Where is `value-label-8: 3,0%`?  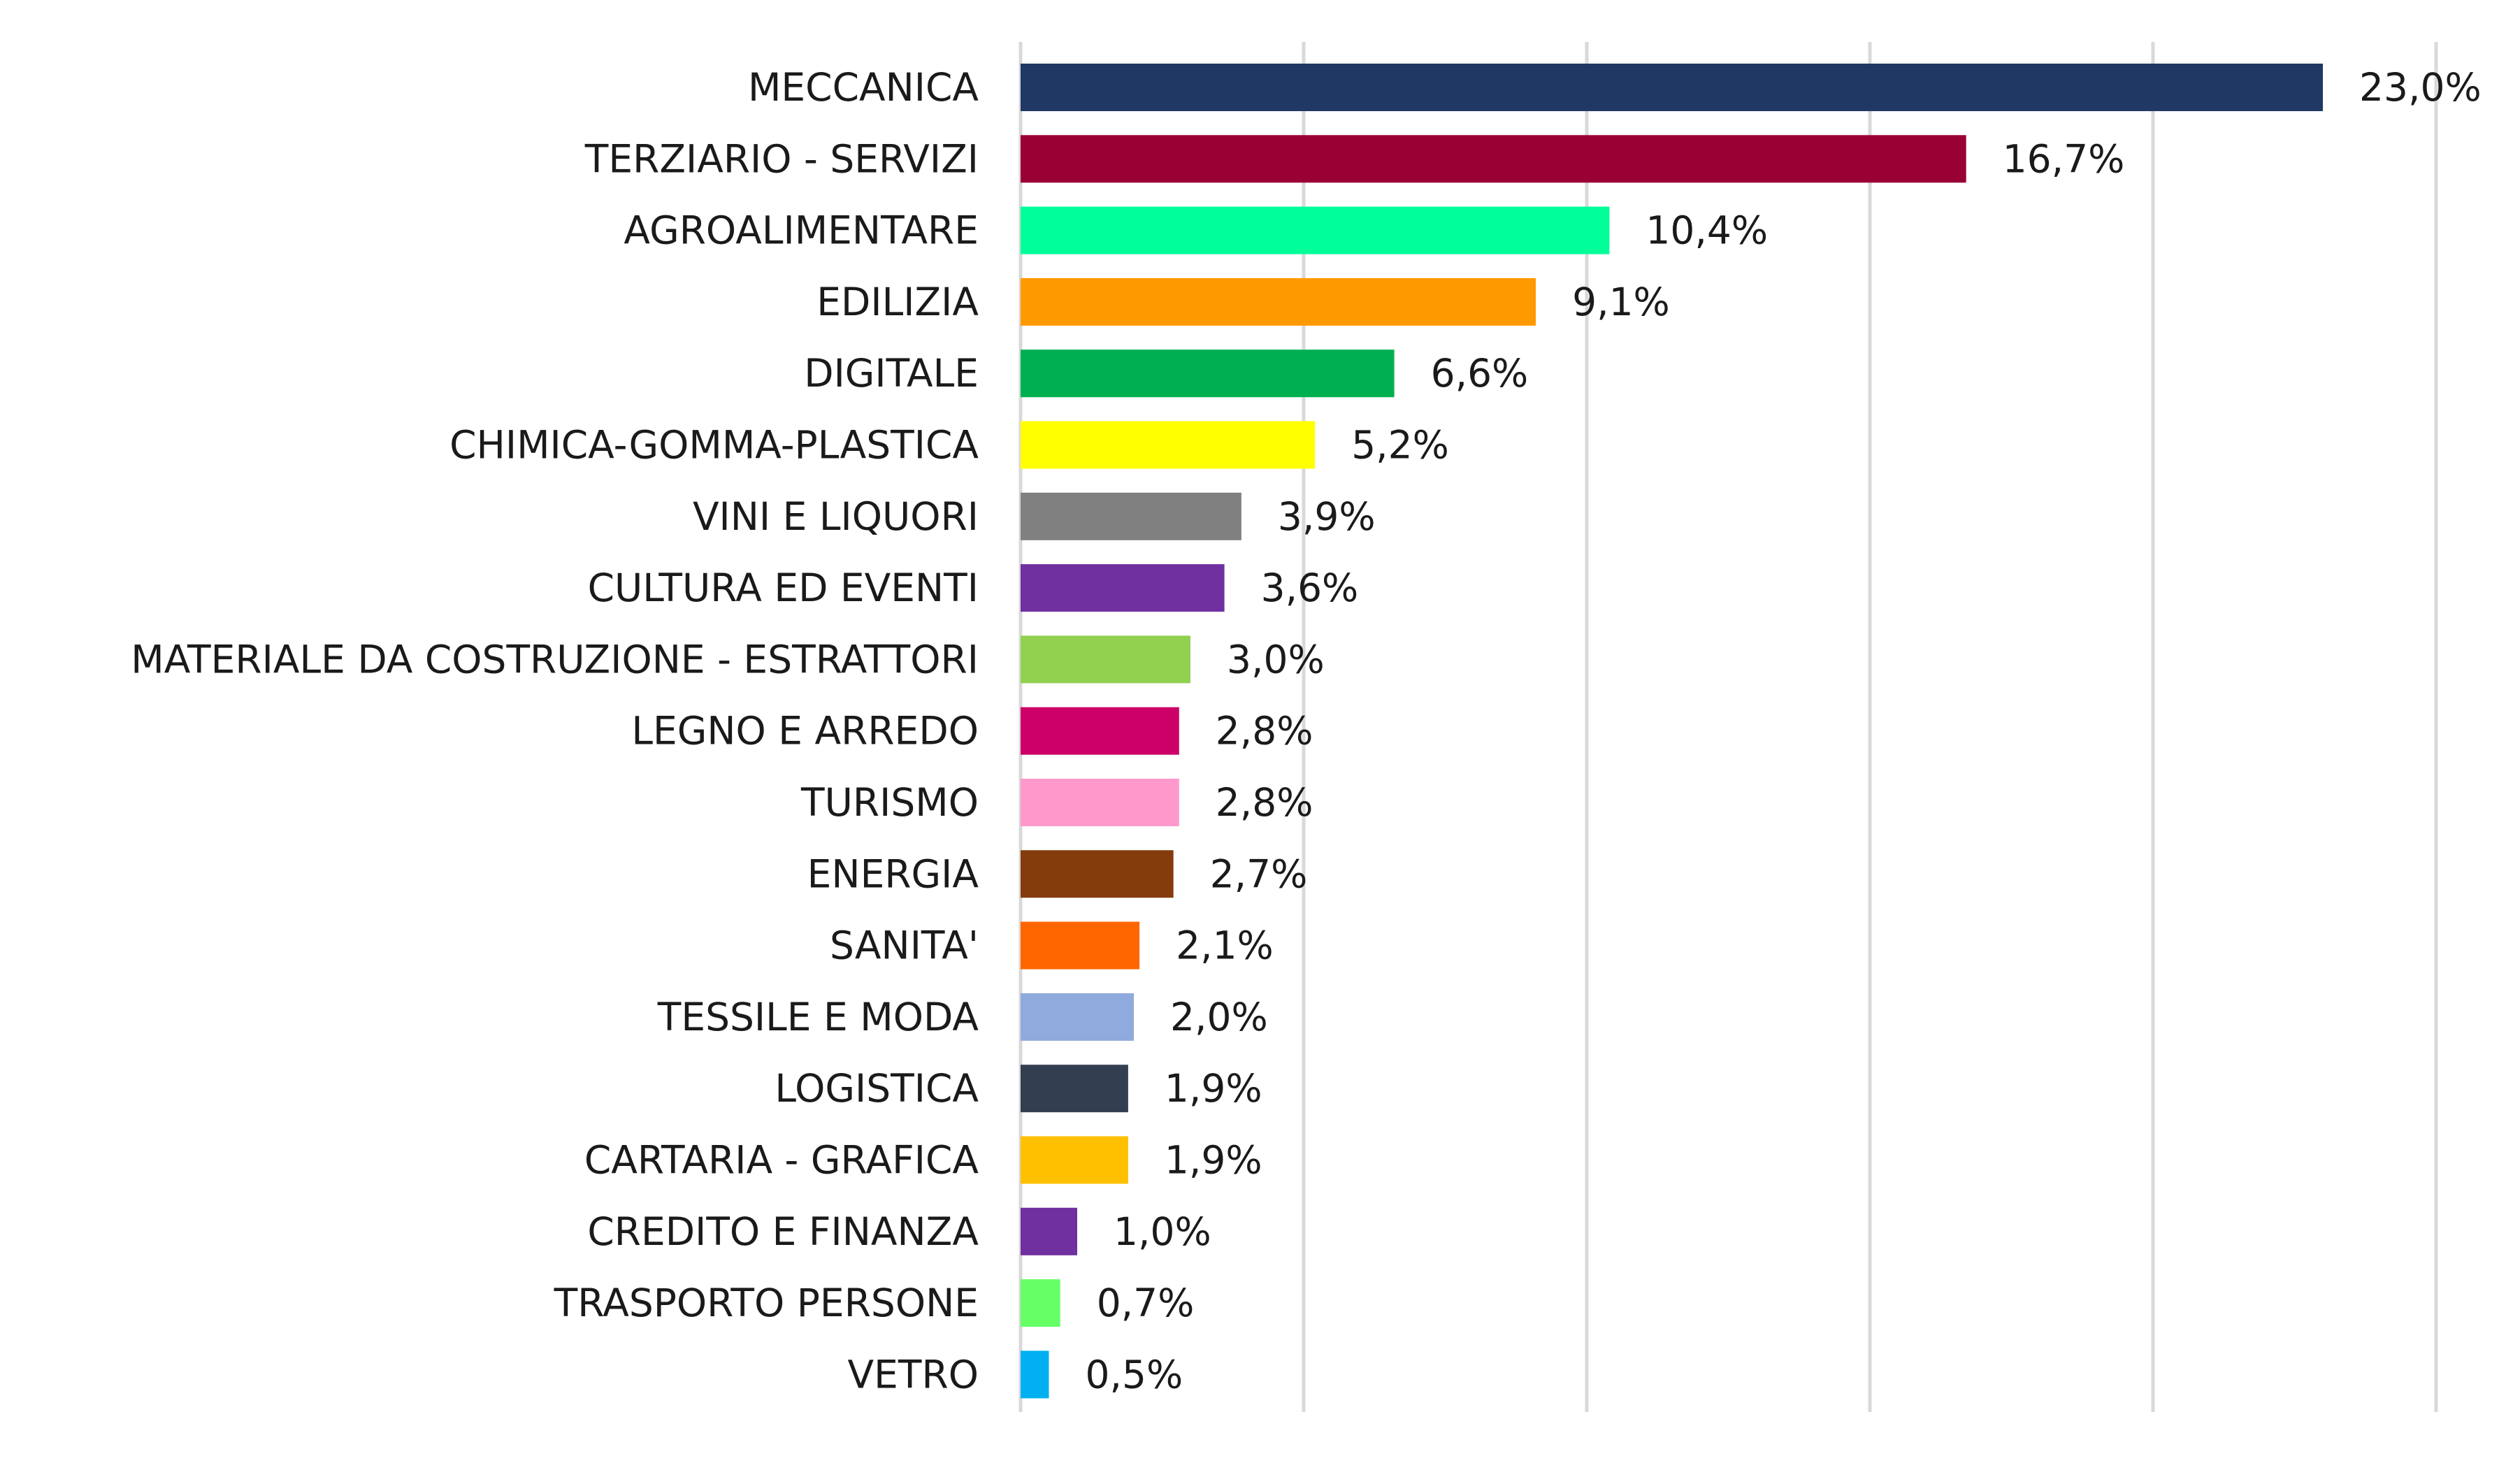 value-label-8: 3,0% is located at coordinates (1276, 659).